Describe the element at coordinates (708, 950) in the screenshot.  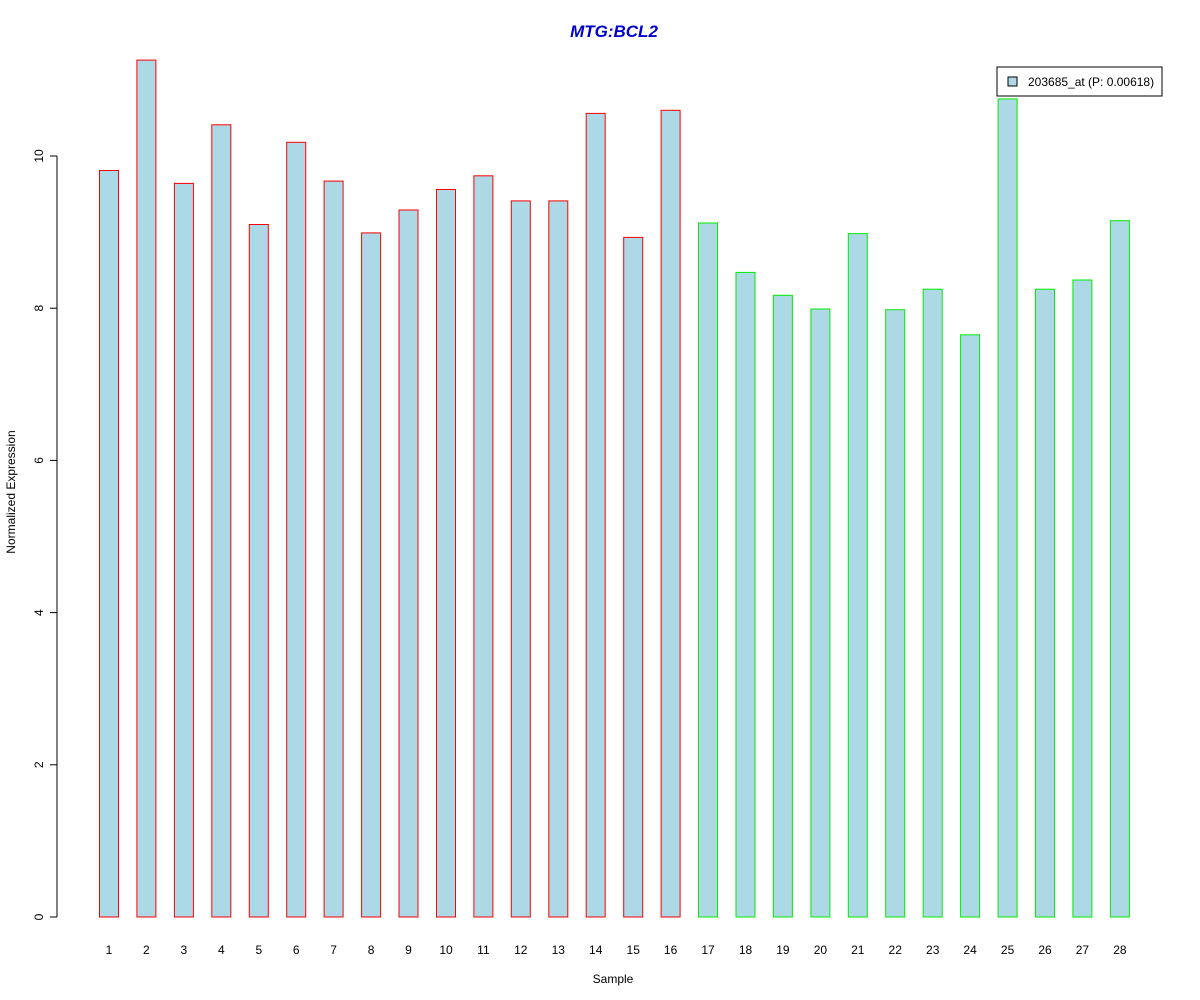
I see `x-tick-label: 17` at that location.